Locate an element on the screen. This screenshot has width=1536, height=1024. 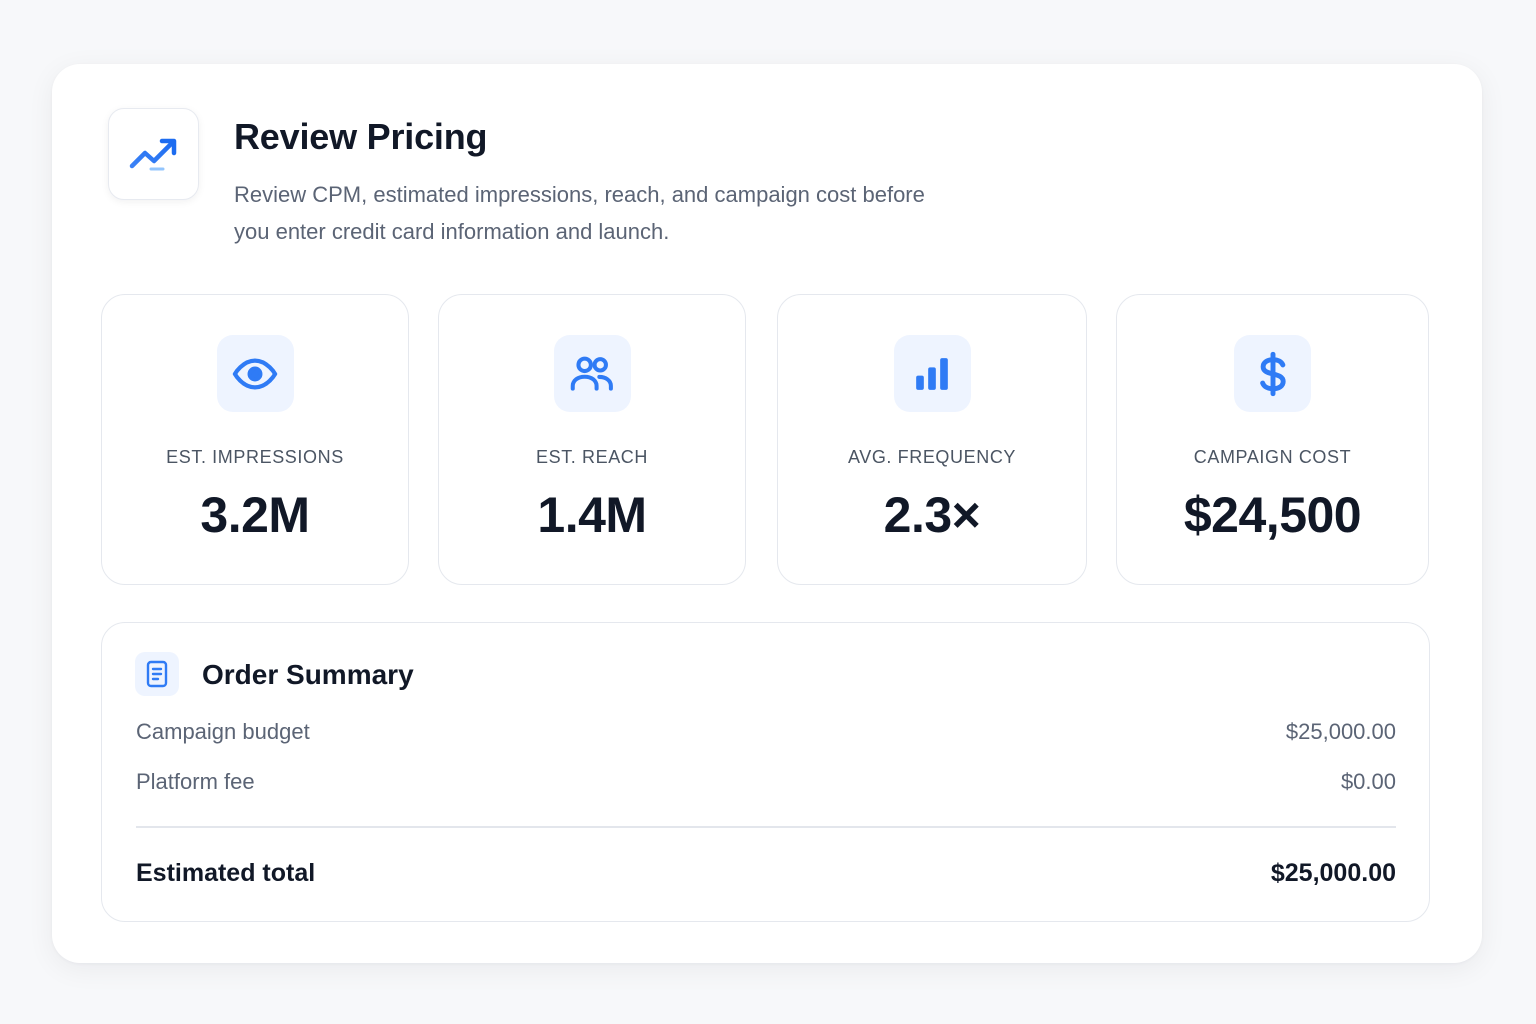
metric-label: EST. IMPRESSIONS is located at coordinates (255, 457).